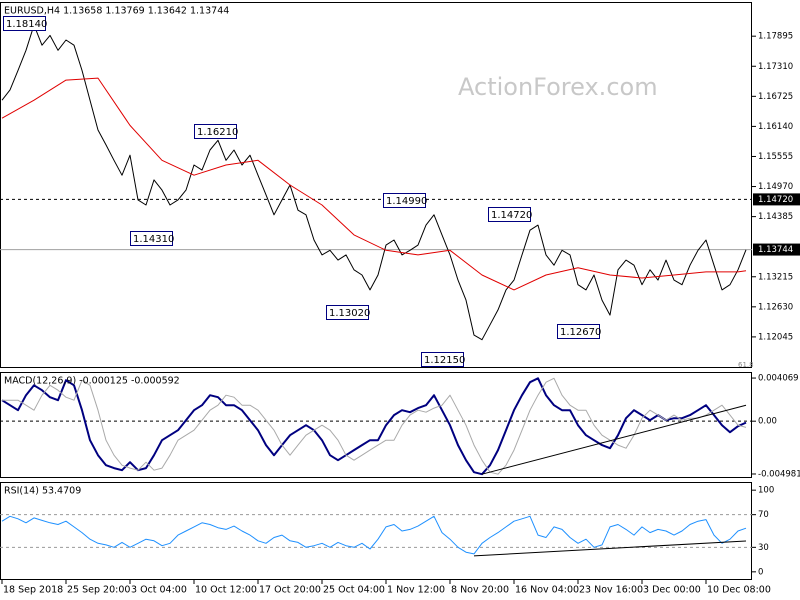  Describe the element at coordinates (775, 157) in the screenshot. I see `y-tick-label: 1.15555` at that location.